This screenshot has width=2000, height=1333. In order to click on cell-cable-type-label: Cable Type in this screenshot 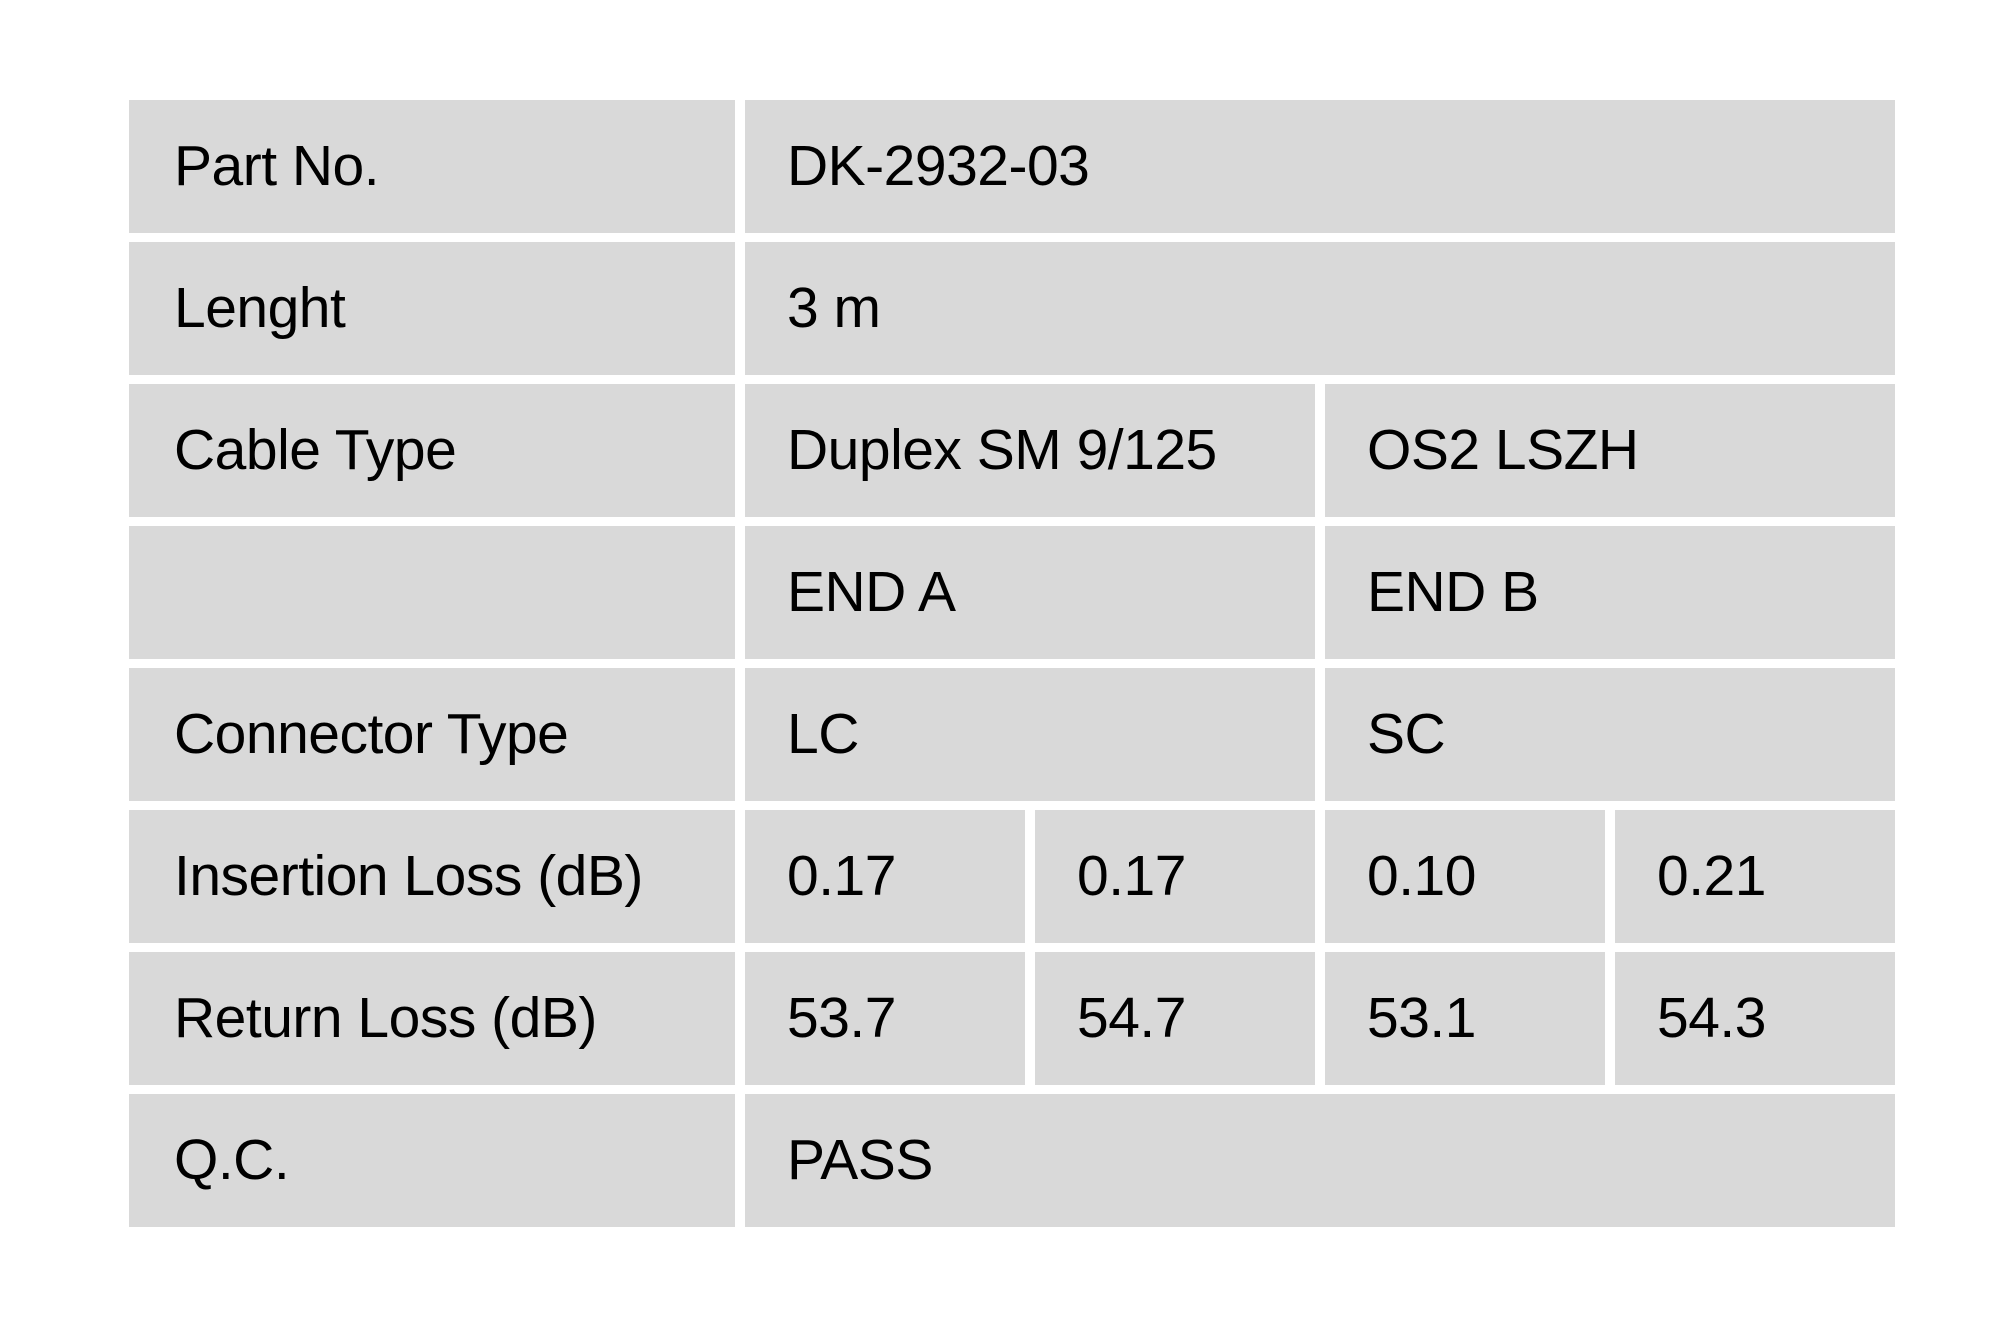, I will do `click(432, 450)`.